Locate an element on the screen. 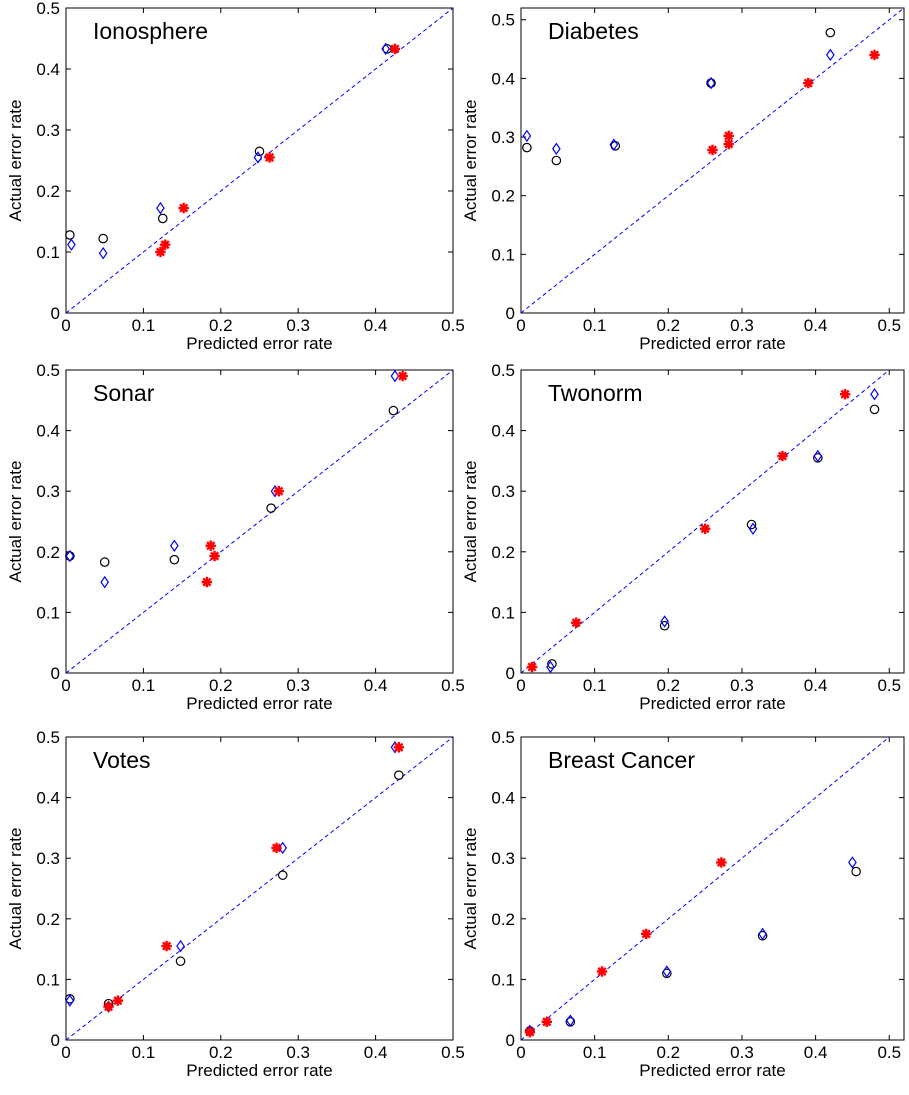  chart-title: Ionosphere is located at coordinates (150, 31).